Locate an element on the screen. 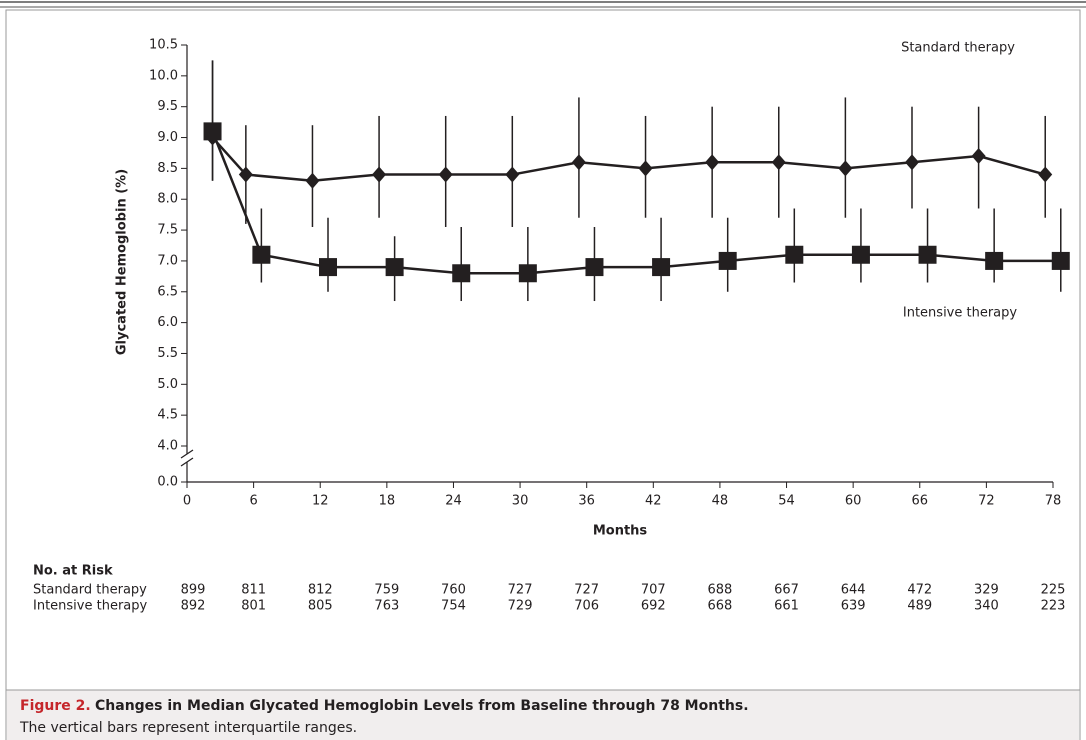 Image resolution: width=1086 pixels, height=740 pixels. at-risk-value: 340 is located at coordinates (986, 606).